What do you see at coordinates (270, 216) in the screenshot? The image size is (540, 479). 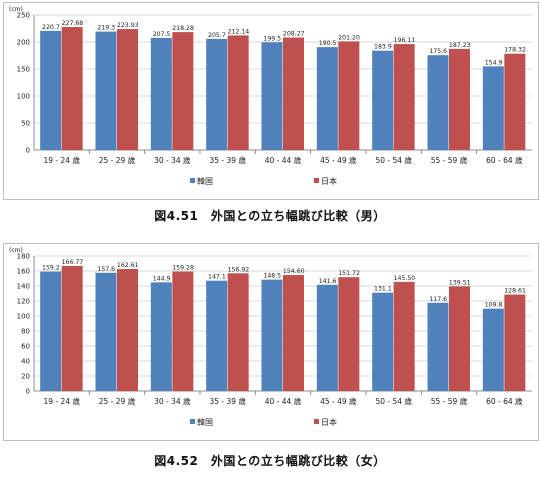 I see `caption-men: 図4.51 外国との立ち幅跳び比較（男）` at bounding box center [270, 216].